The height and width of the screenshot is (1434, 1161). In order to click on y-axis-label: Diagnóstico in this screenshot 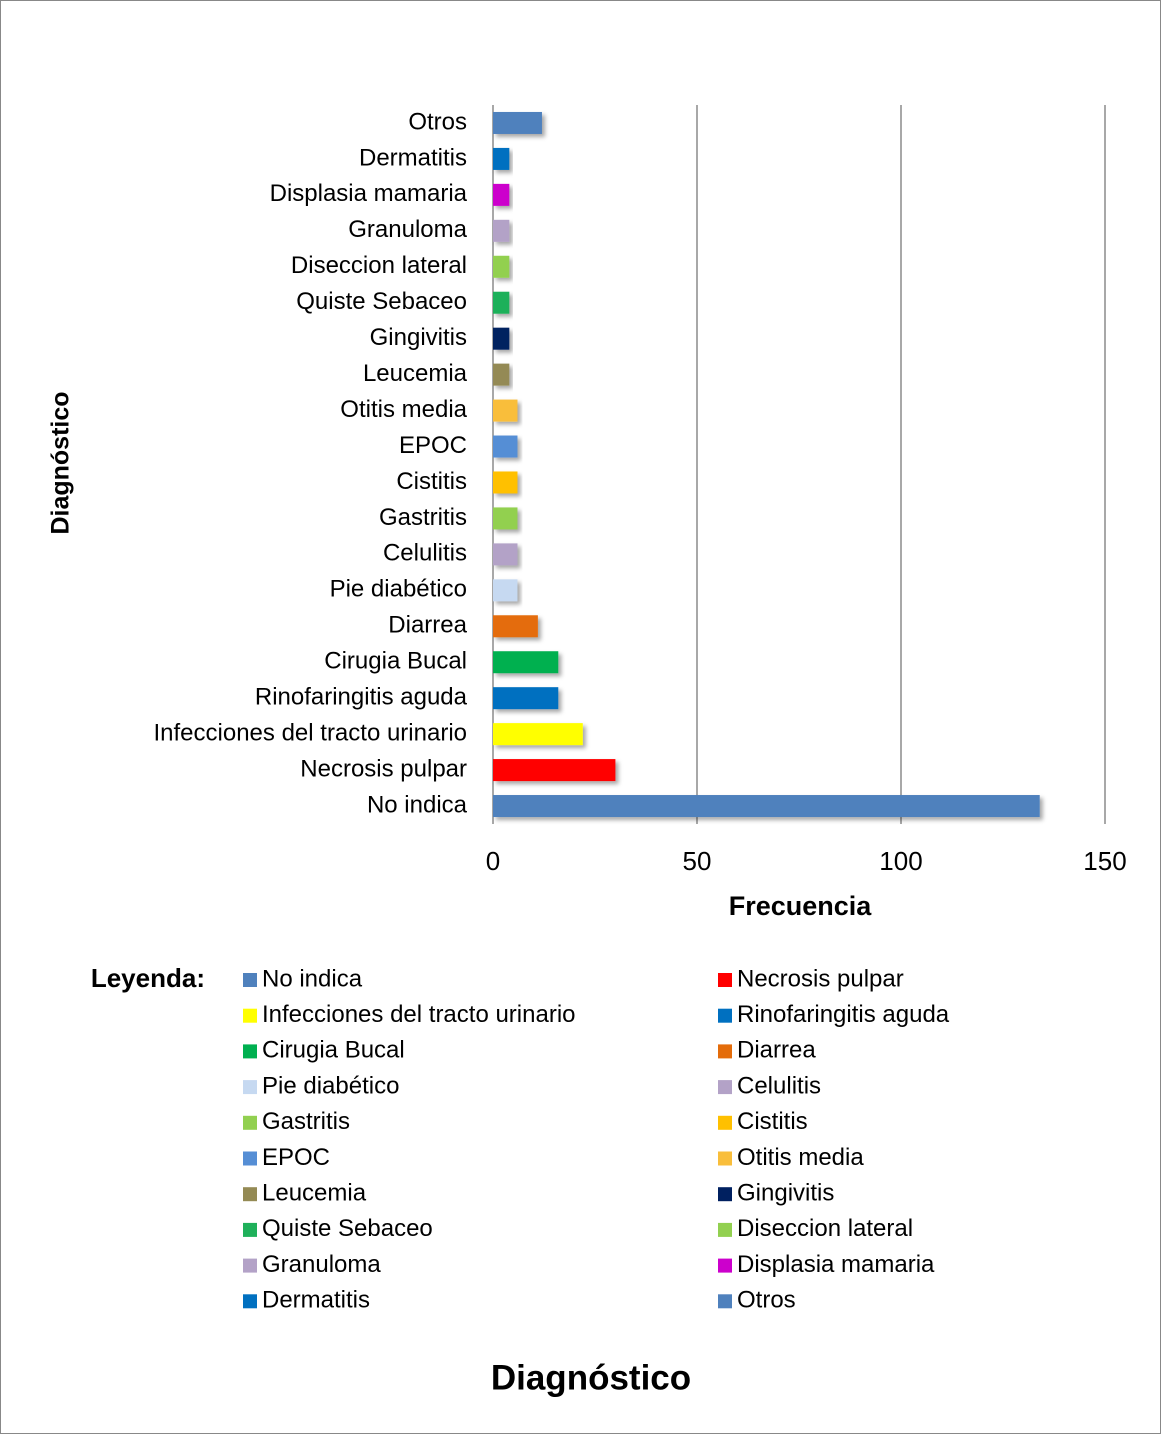, I will do `click(61, 462)`.